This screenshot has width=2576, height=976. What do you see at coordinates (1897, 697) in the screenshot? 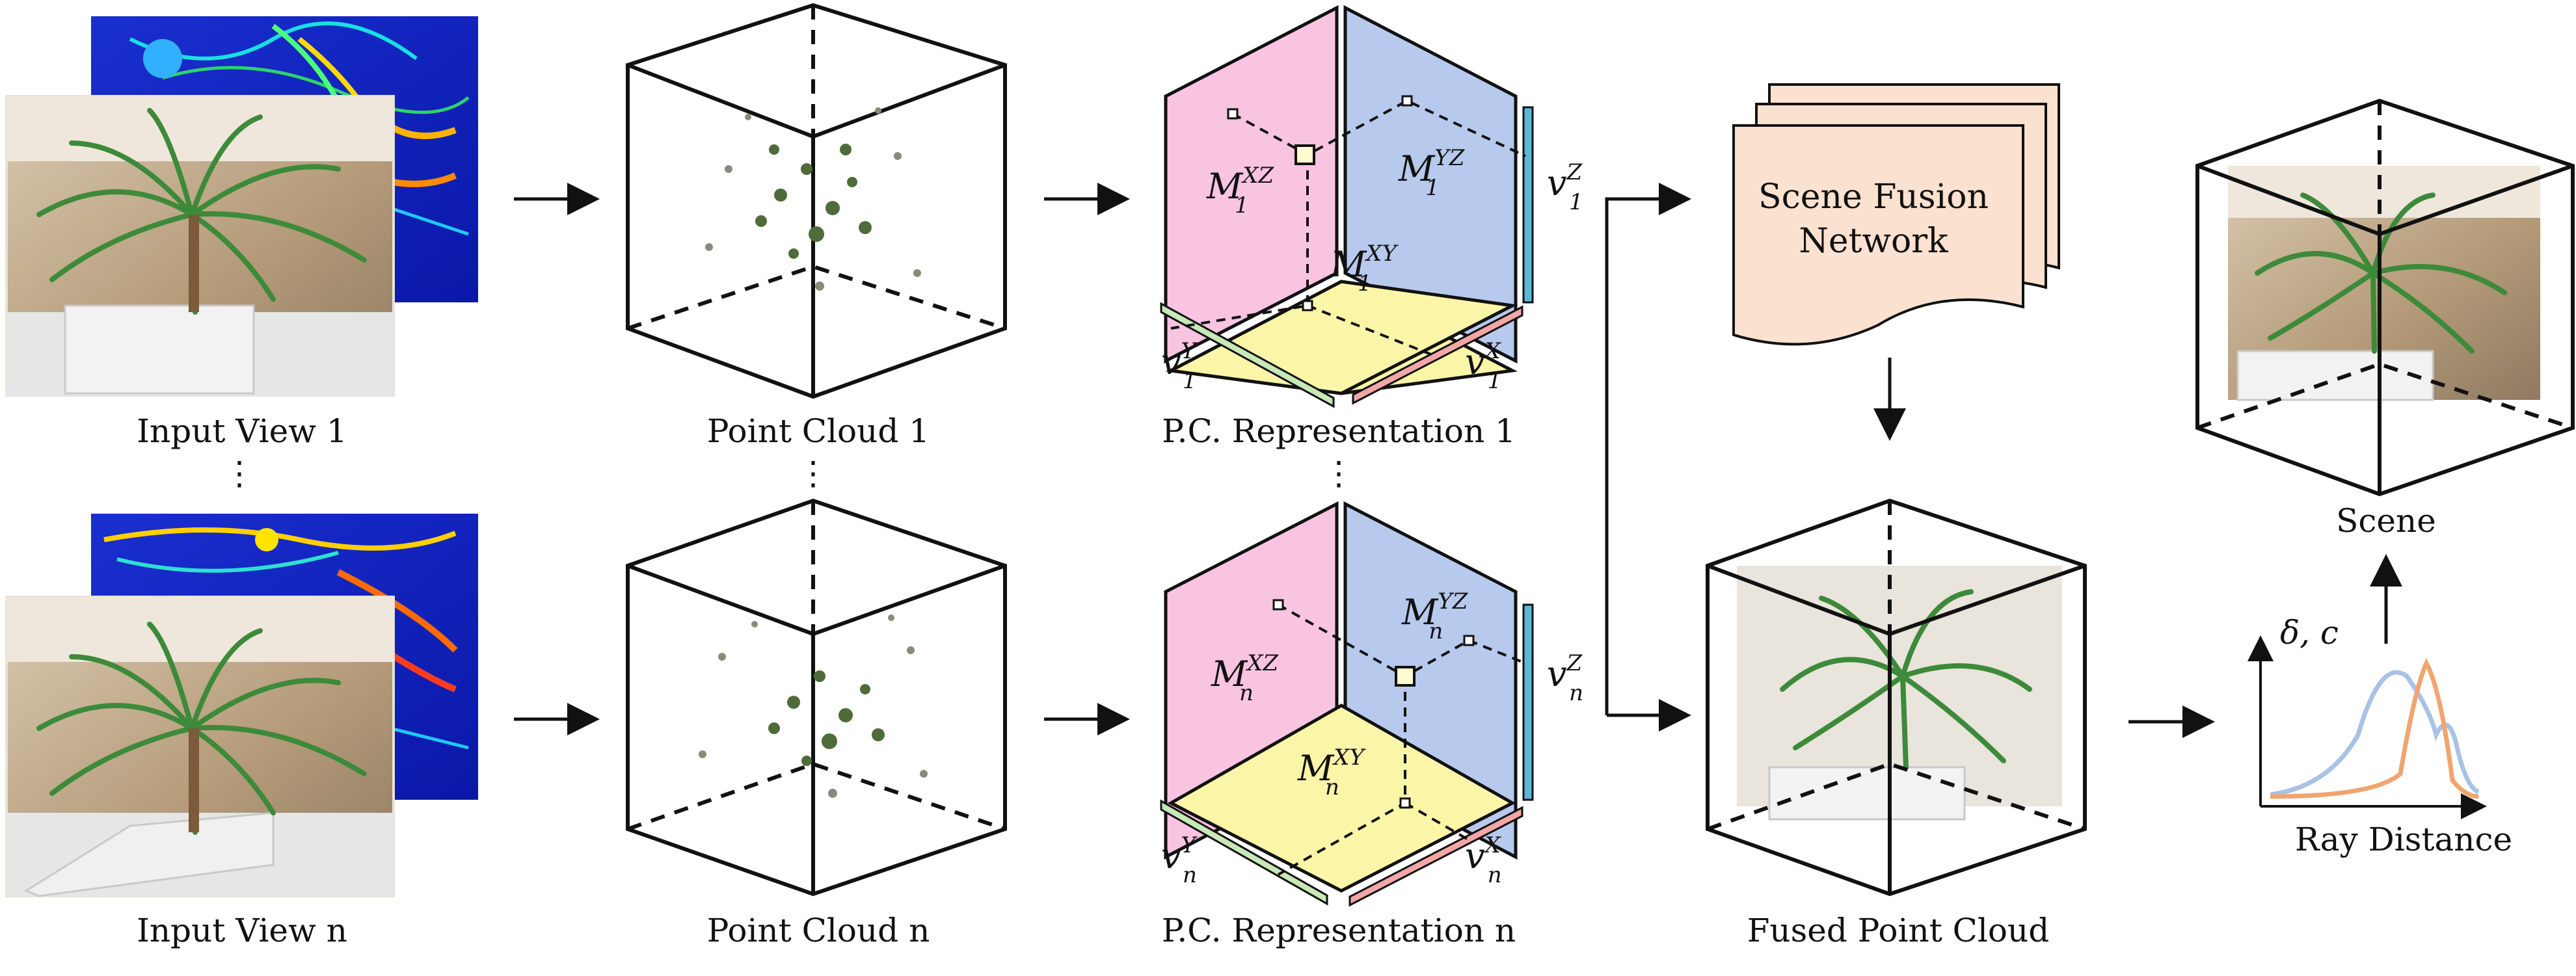
I see `fused-point-cloud-cube` at bounding box center [1897, 697].